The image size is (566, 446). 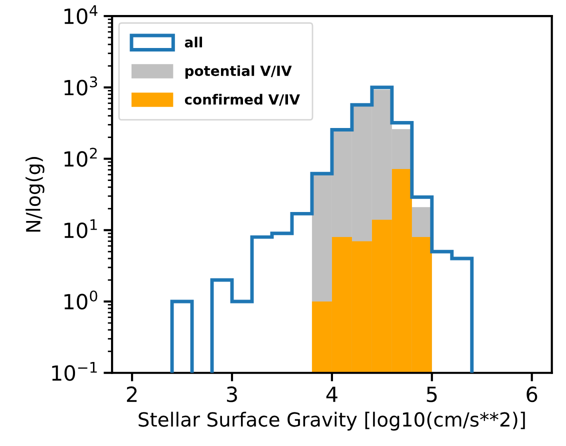 What do you see at coordinates (532, 394) in the screenshot?
I see `x-tick-label: 6` at bounding box center [532, 394].